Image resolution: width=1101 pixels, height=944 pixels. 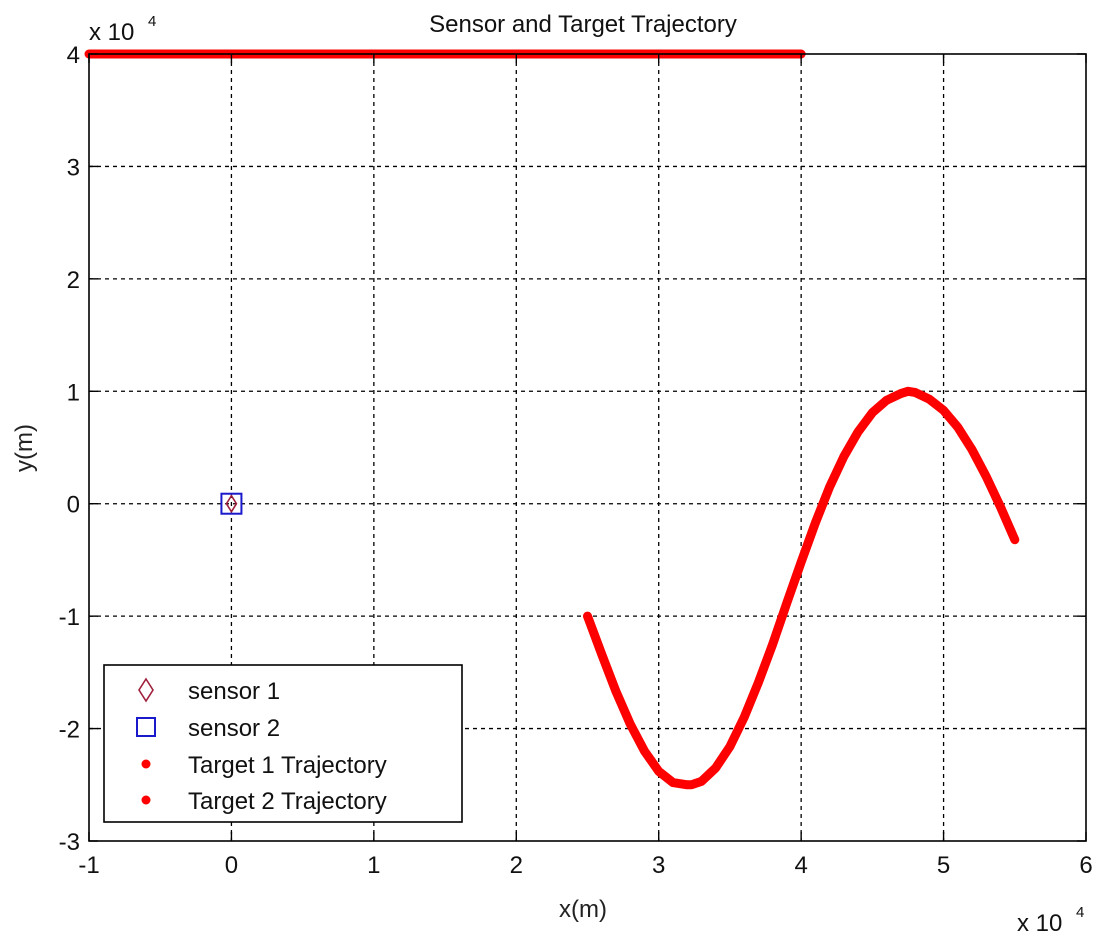 I want to click on x-tick-label: 0, so click(x=231, y=865).